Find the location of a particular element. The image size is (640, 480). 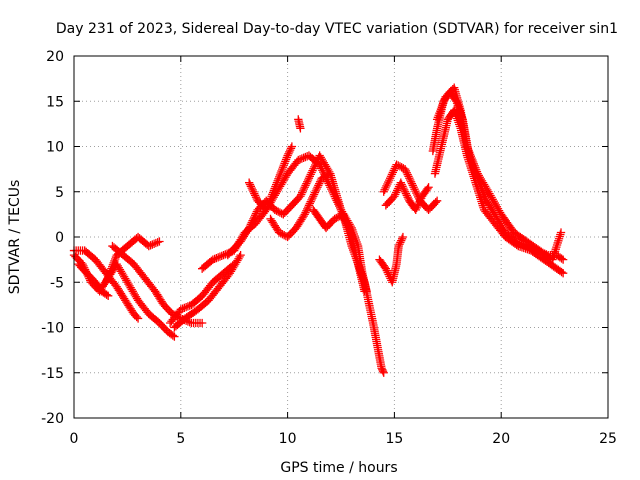

x-tick-label: 25 is located at coordinates (608, 439).